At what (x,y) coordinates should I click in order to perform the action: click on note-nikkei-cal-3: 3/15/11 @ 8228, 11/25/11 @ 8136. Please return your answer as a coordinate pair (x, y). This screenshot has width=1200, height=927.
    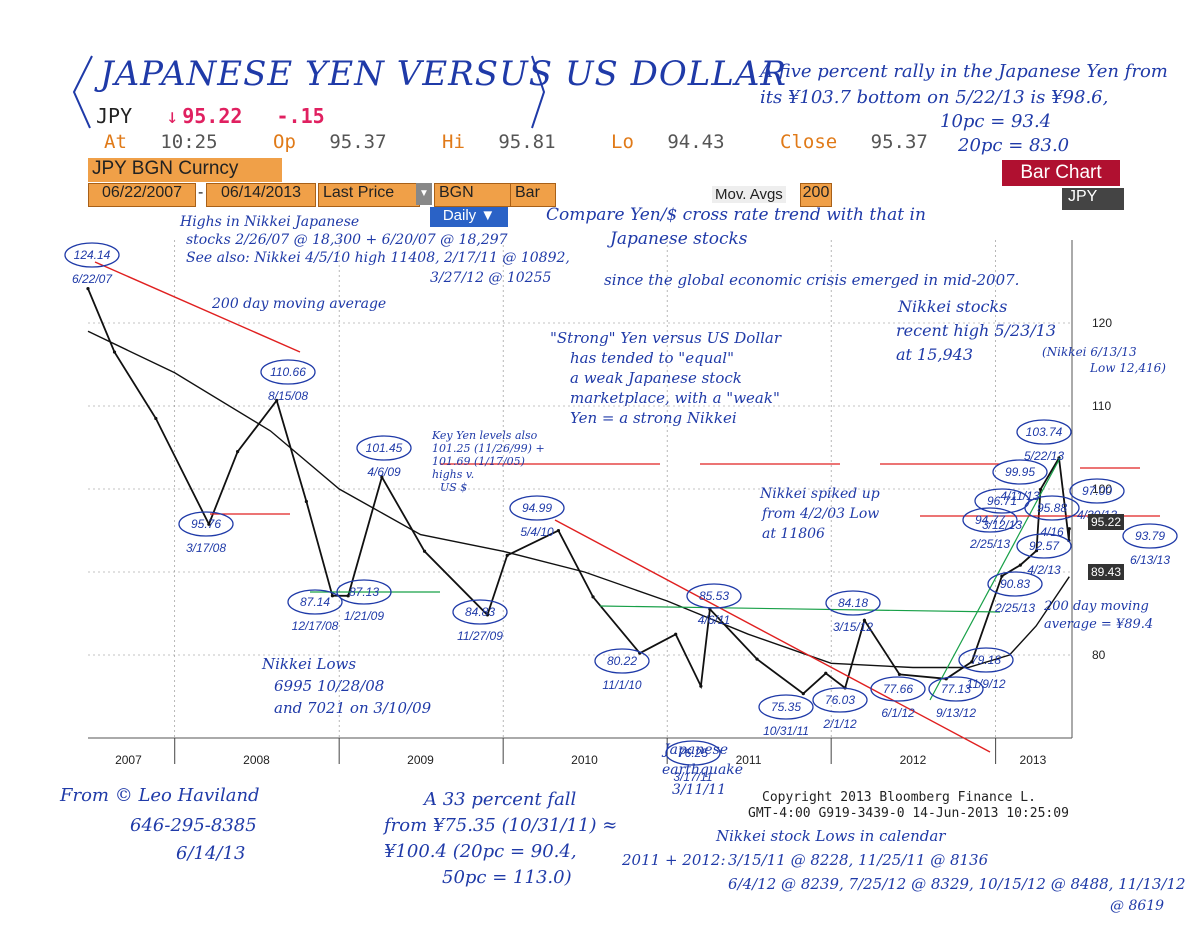
    Looking at the image, I should click on (858, 860).